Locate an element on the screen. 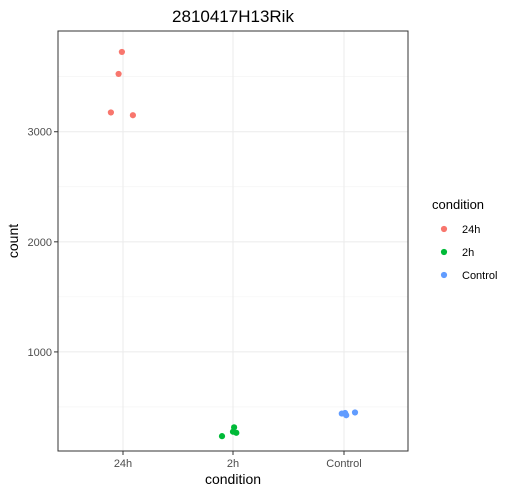  legend-key-control is located at coordinates (444, 275).